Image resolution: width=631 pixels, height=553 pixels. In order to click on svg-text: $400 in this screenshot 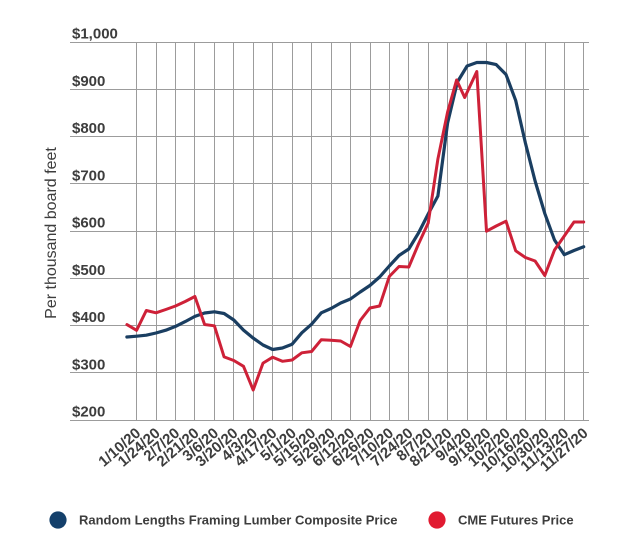, I will do `click(88, 317)`.